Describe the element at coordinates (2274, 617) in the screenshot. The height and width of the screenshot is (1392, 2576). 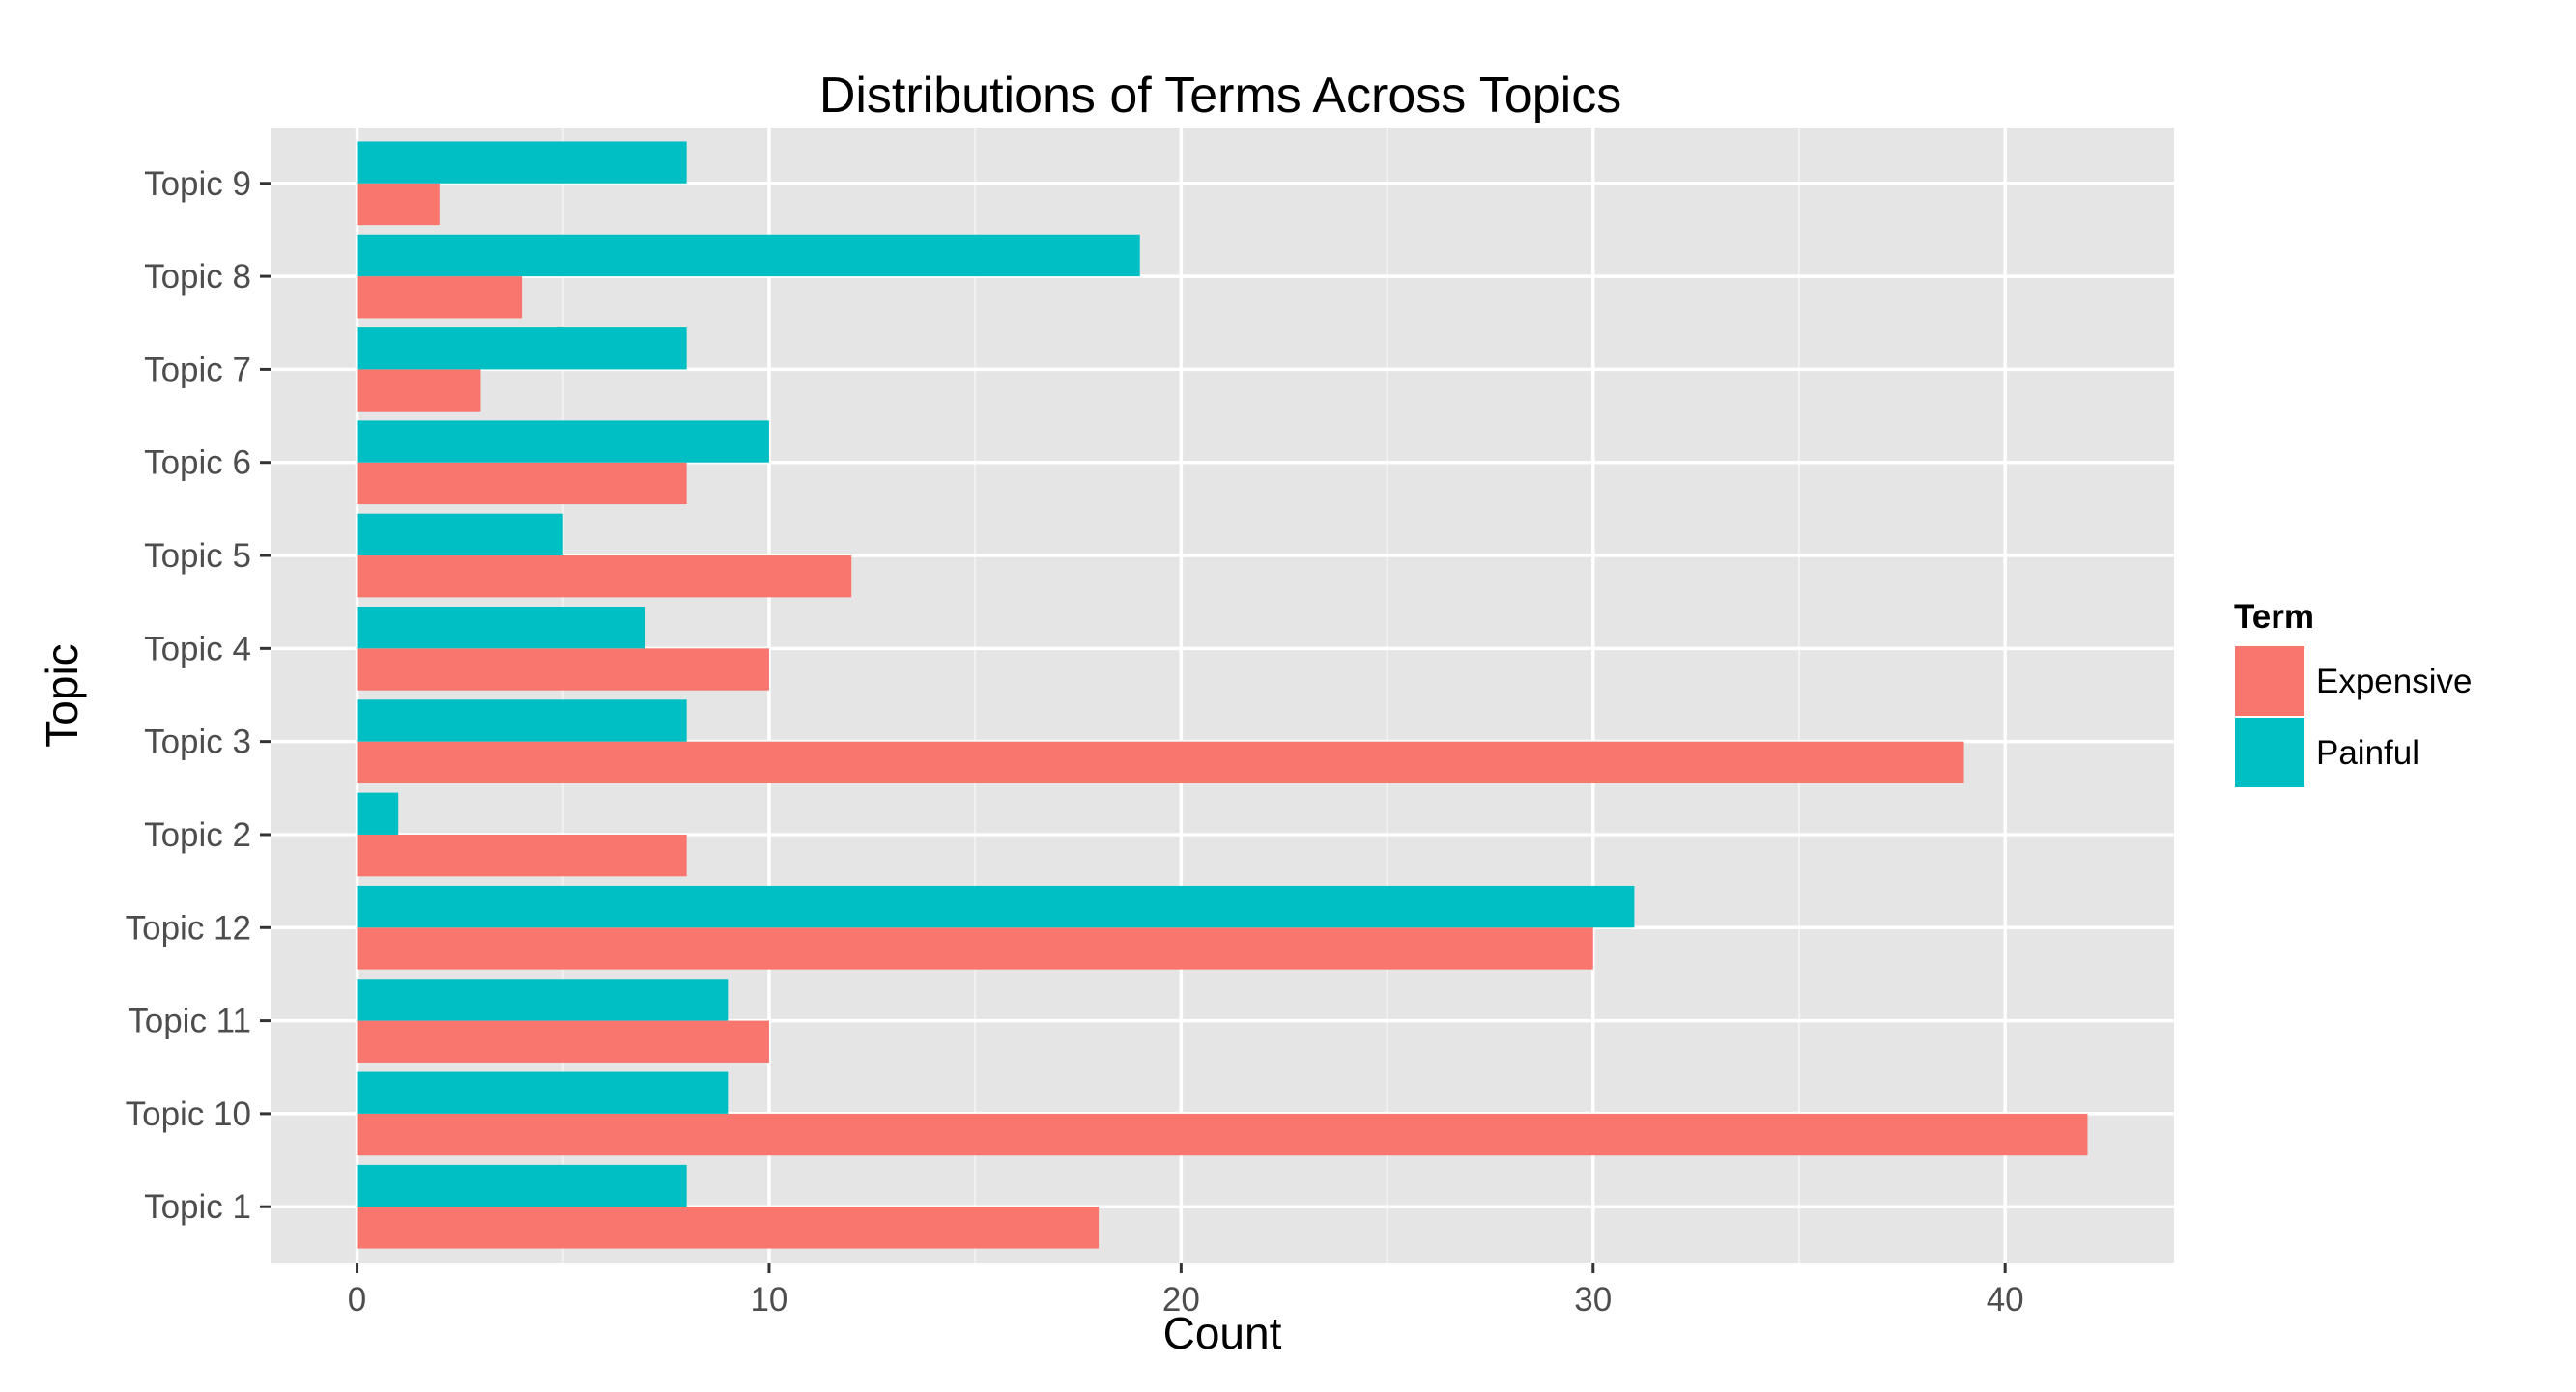
I see `legend-title: Term` at that location.